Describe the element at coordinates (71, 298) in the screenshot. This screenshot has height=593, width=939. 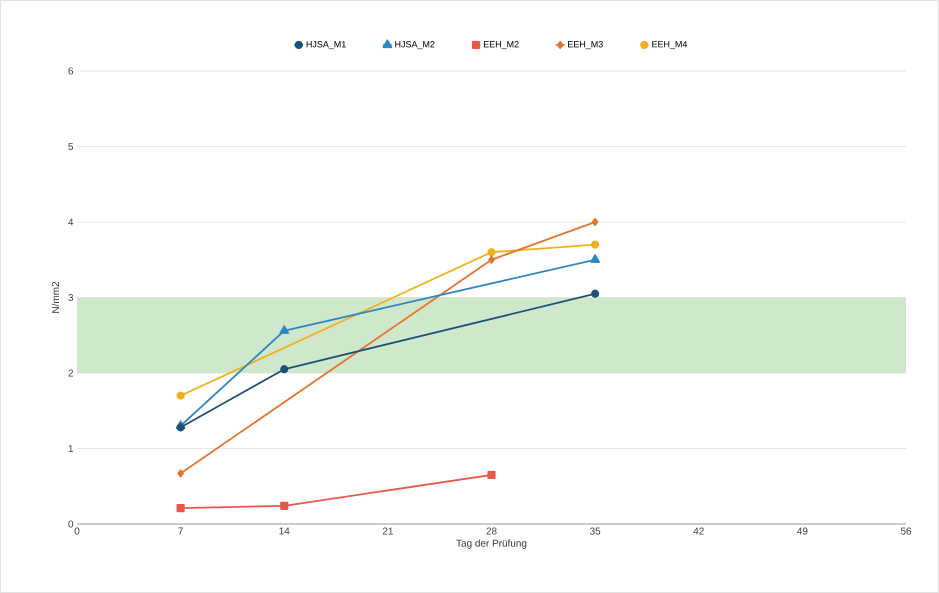
I see `y-tick-label: 3` at that location.